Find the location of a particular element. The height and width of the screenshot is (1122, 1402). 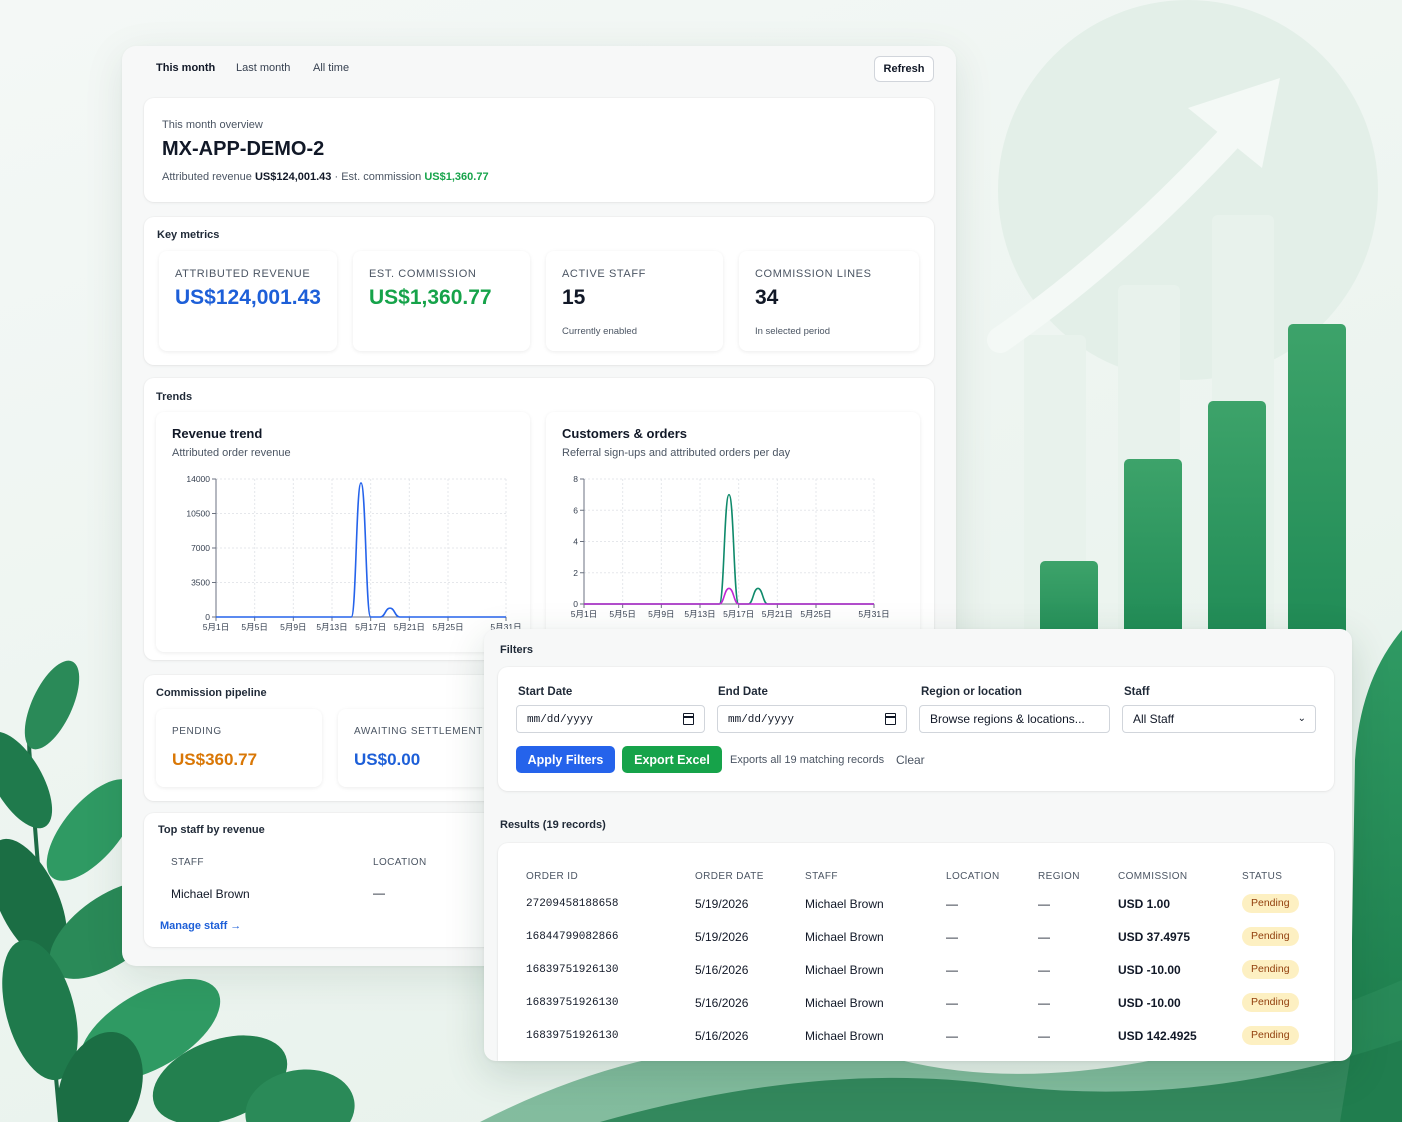

period-tabs: This month Last month All time Refresh is located at coordinates (539, 69).